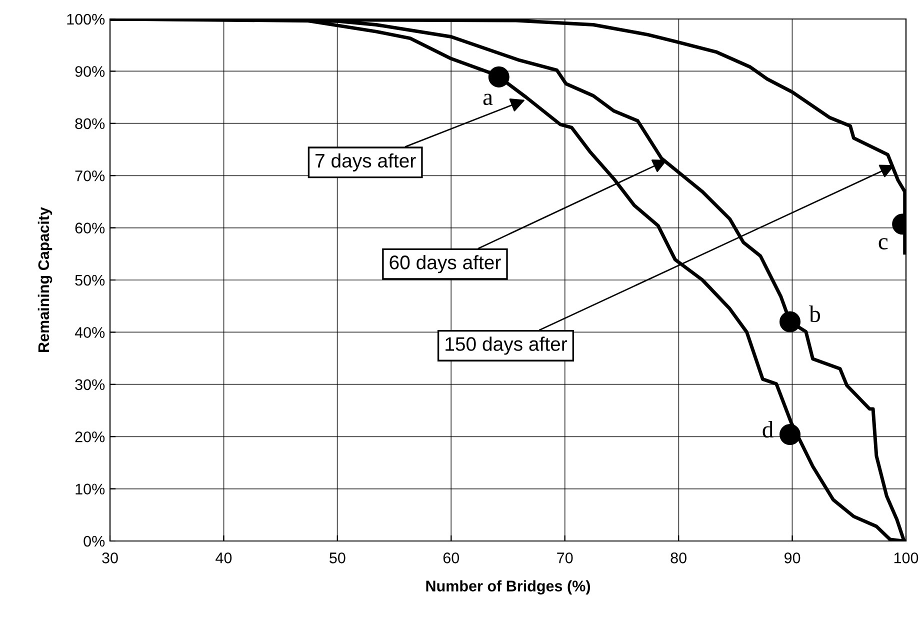  I want to click on x-tick-label: 50, so click(338, 558).